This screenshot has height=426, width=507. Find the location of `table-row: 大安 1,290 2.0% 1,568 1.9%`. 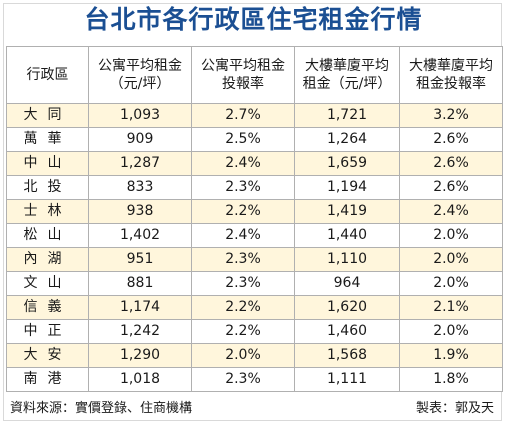

table-row: 大安 1,290 2.0% 1,568 1.9% is located at coordinates (254, 355).